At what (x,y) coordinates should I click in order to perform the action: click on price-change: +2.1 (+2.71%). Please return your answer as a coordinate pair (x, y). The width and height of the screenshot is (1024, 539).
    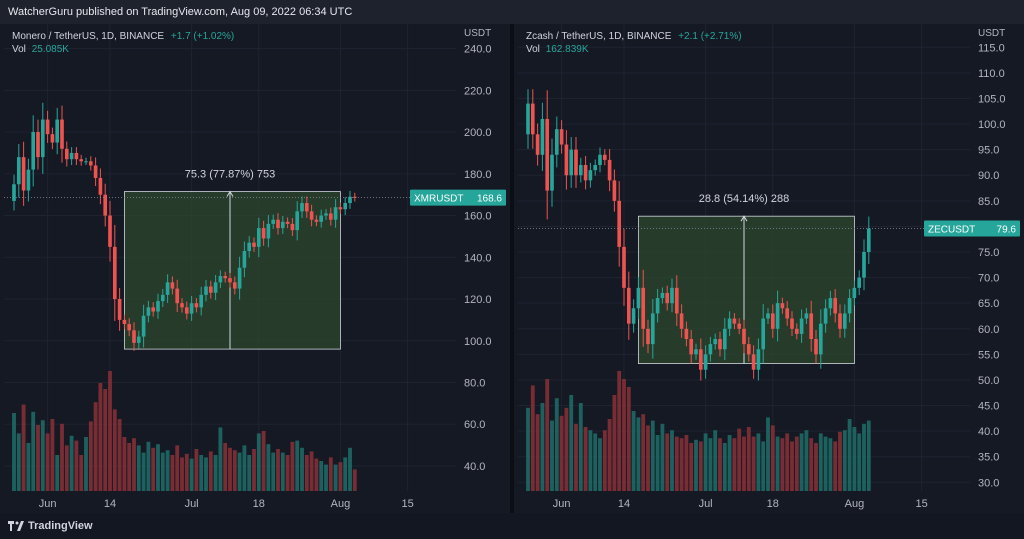
    Looking at the image, I should click on (710, 36).